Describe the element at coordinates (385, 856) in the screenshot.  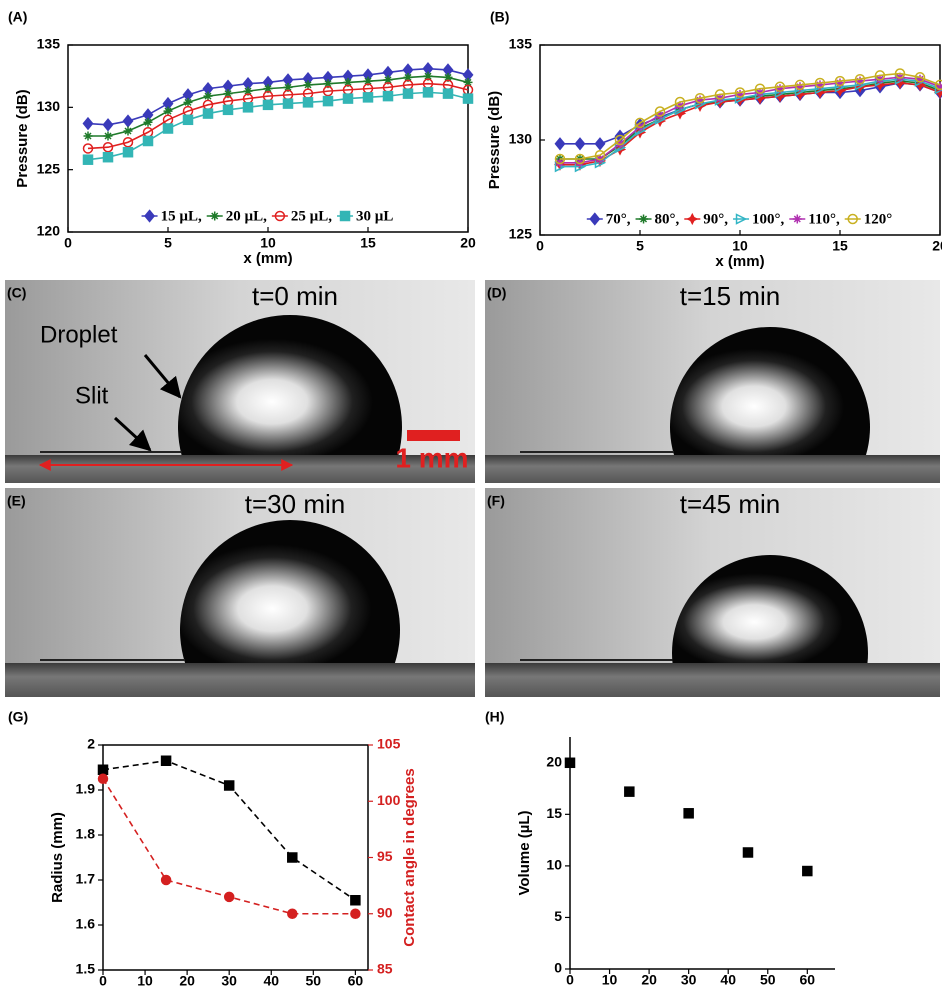
I see `y2-tick-label: 95` at that location.